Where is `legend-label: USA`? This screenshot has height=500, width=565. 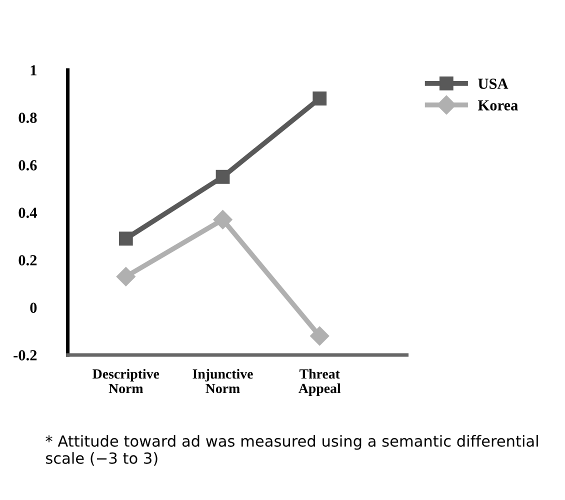 legend-label: USA is located at coordinates (493, 83).